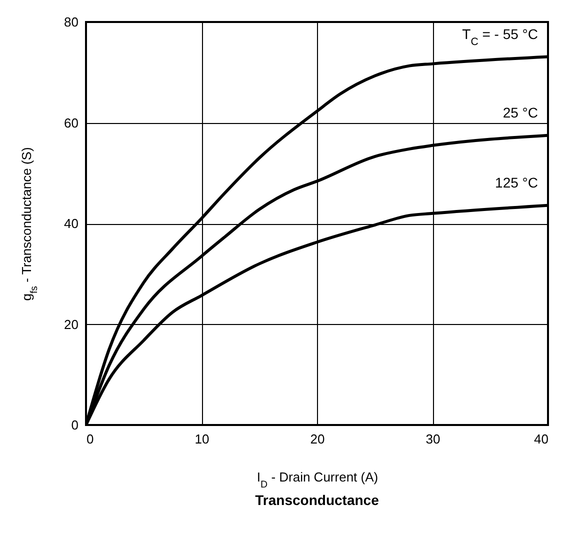  Describe the element at coordinates (90, 439) in the screenshot. I see `x-tick-label: 0` at that location.